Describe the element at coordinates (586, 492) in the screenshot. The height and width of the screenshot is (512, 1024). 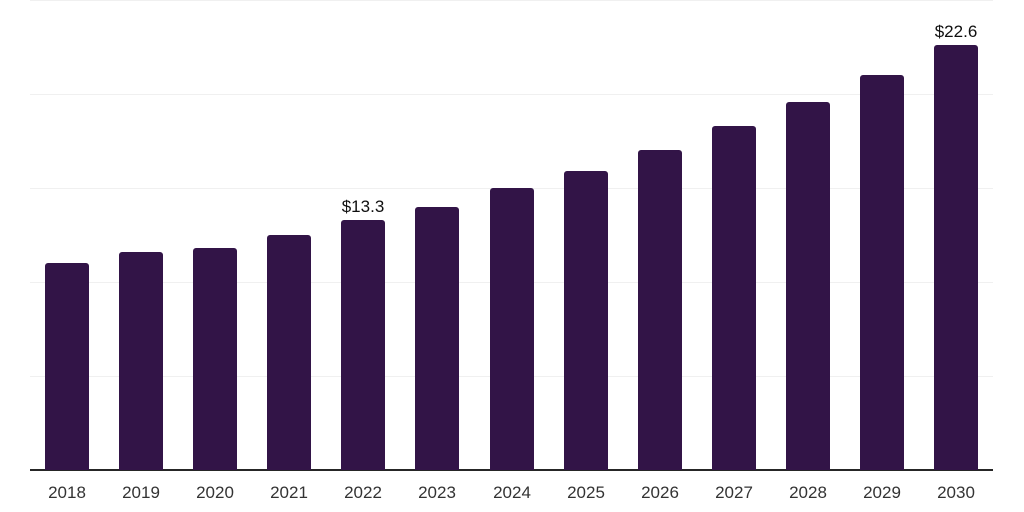
I see `x-label-2025: 2025` at that location.